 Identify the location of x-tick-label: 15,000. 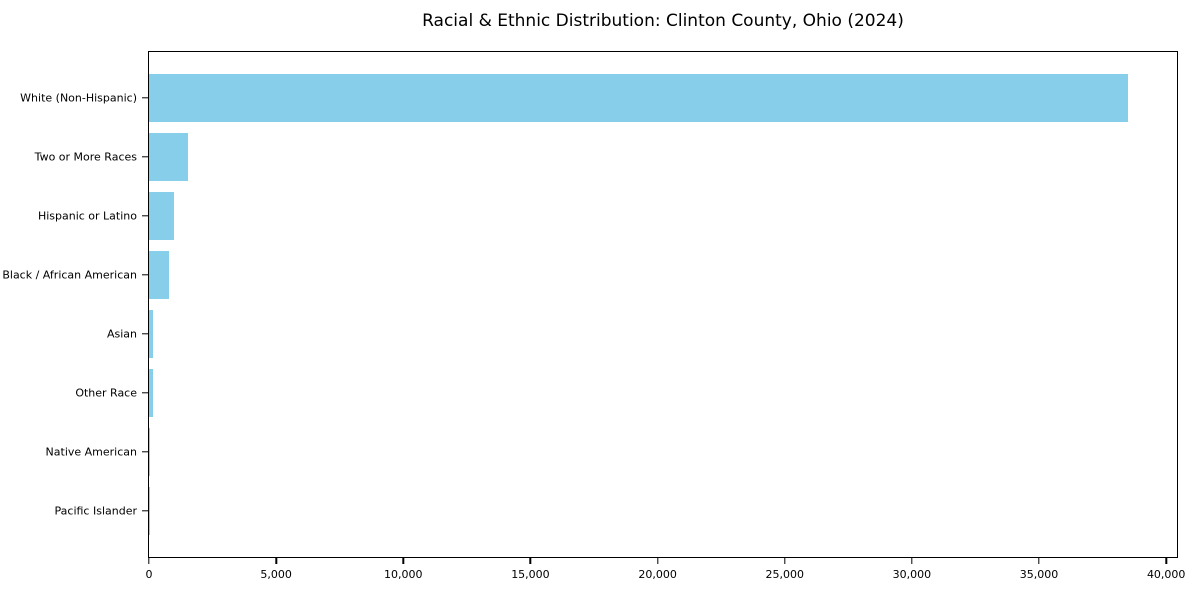
(530, 574).